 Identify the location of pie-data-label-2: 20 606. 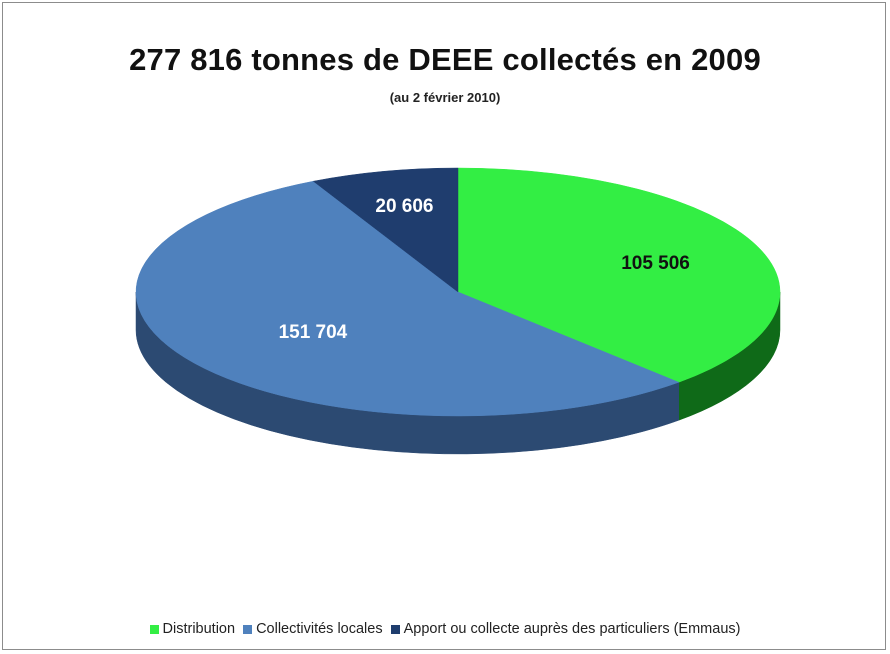
(404, 206).